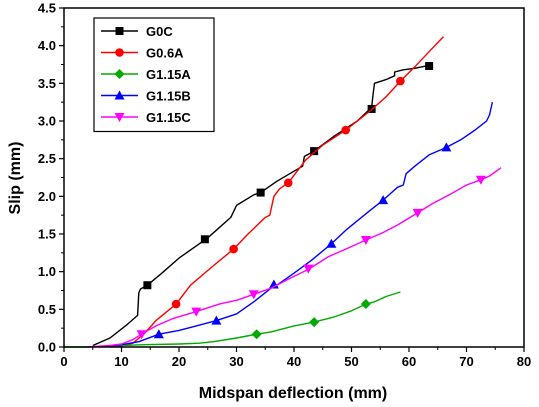 This screenshot has width=539, height=407. What do you see at coordinates (168, 96) in the screenshot?
I see `legend-label: G1.15B` at bounding box center [168, 96].